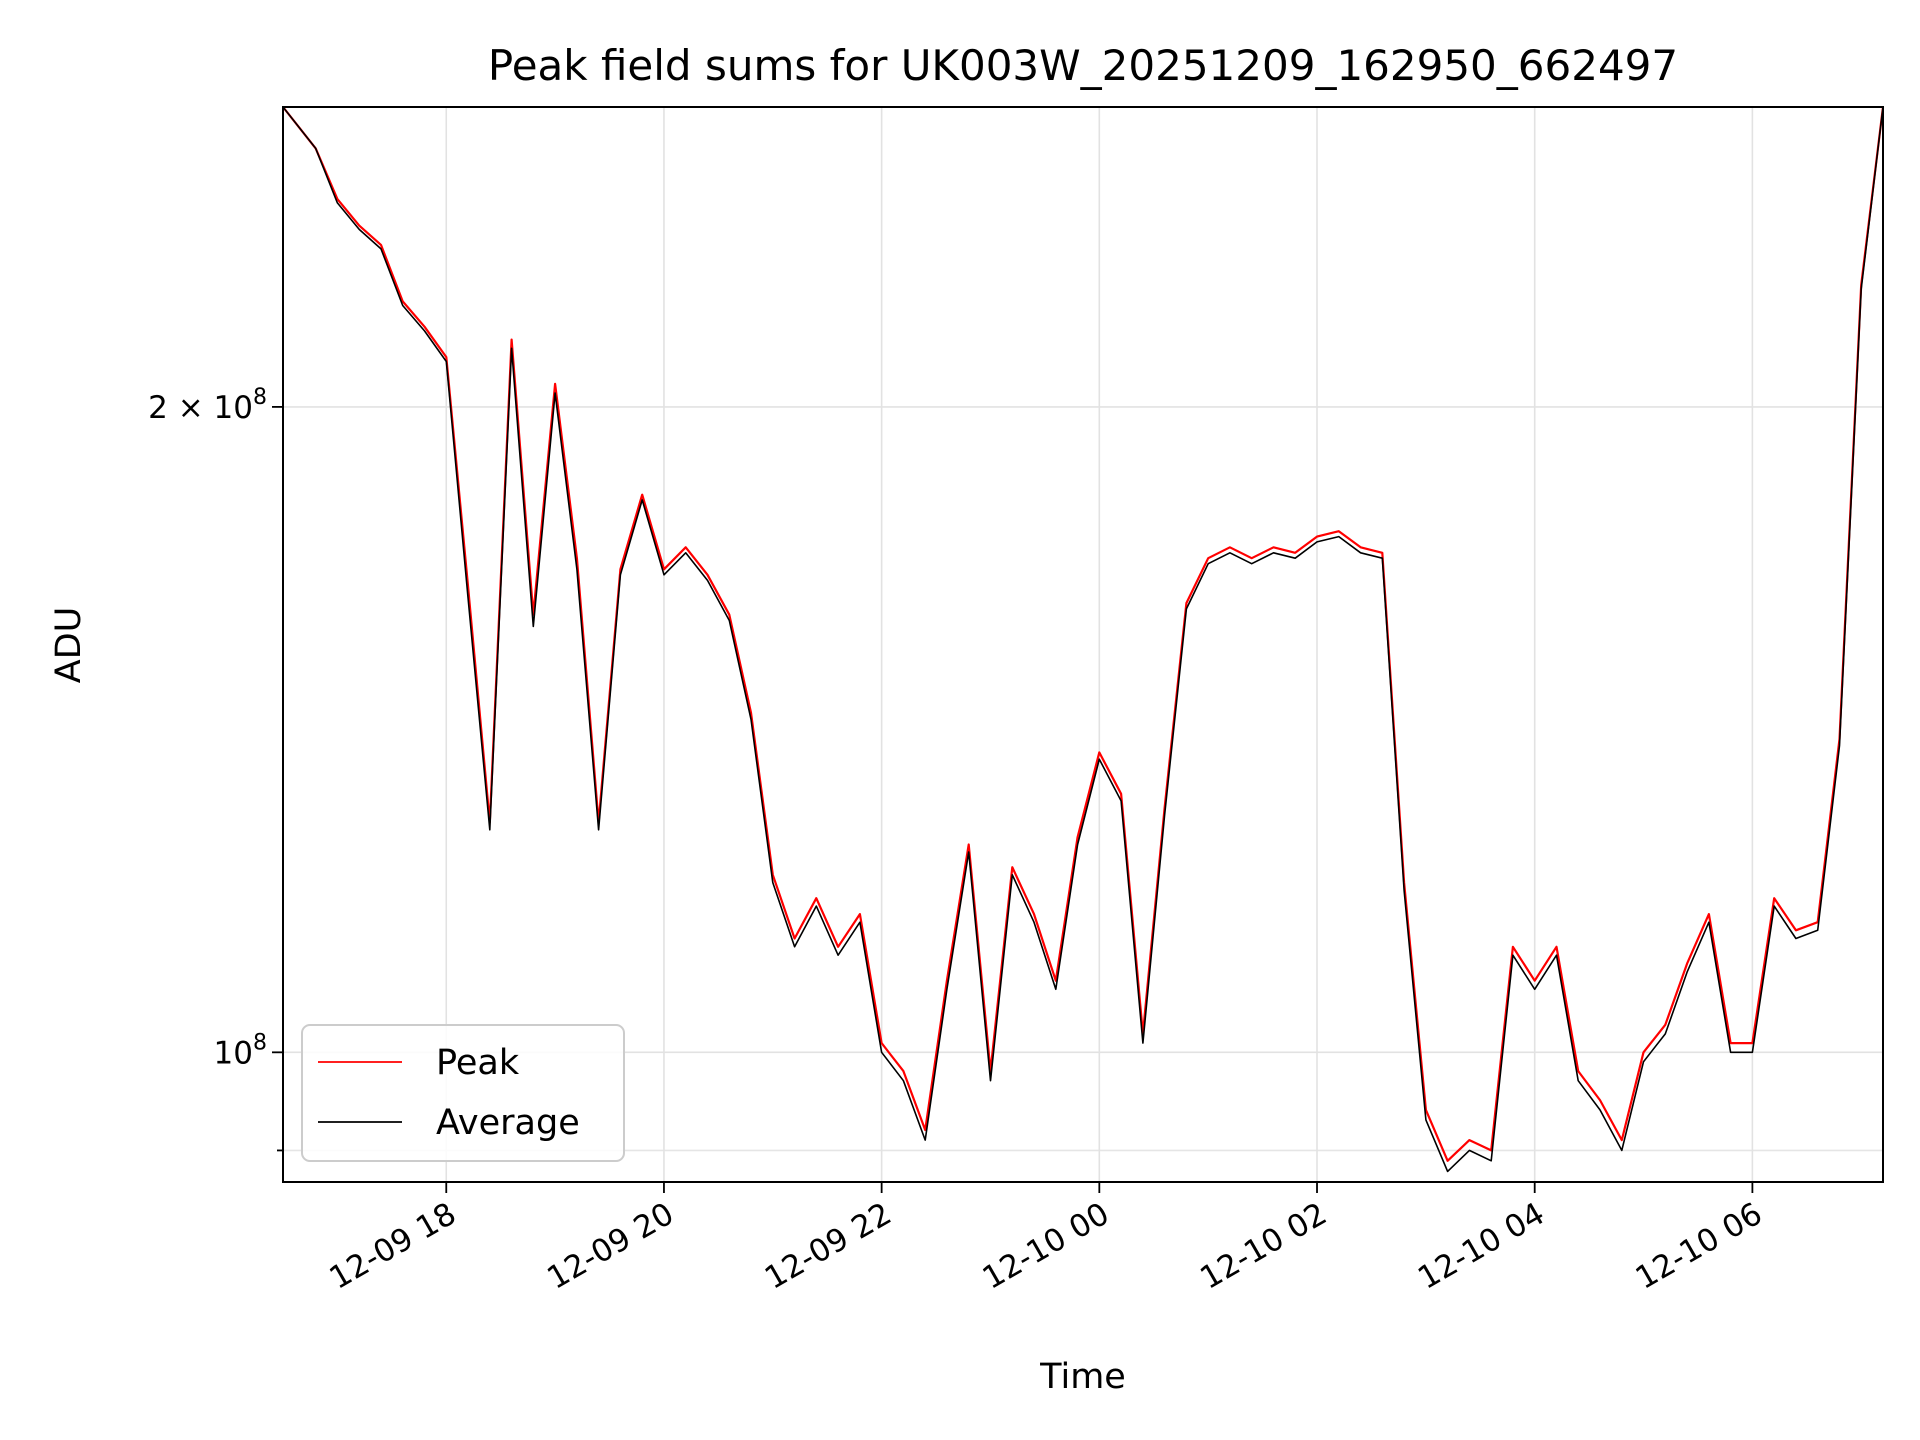 This screenshot has height=1440, width=1920. What do you see at coordinates (508, 1123) in the screenshot?
I see `legend-label-average: Average` at bounding box center [508, 1123].